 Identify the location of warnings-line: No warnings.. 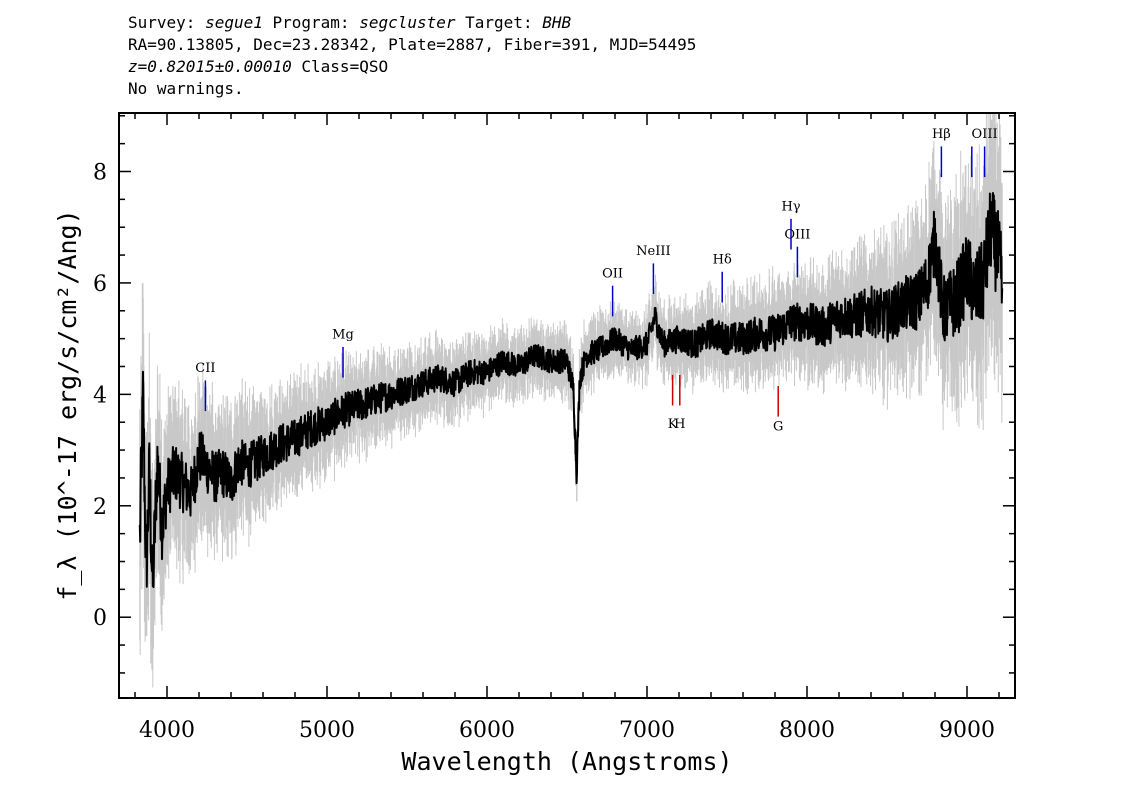
(186, 88).